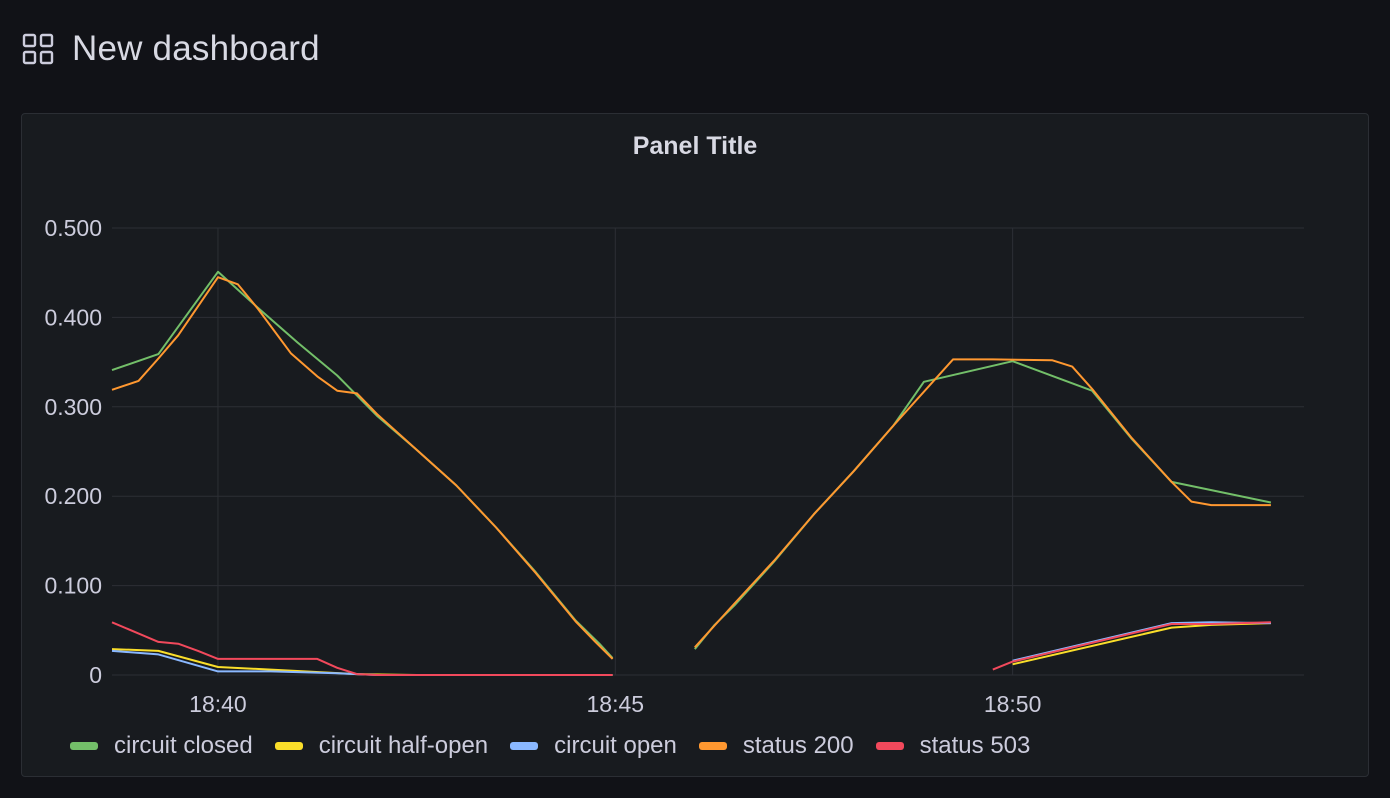  Describe the element at coordinates (695, 50) in the screenshot. I see `dashboard-header: New dashboard` at that location.